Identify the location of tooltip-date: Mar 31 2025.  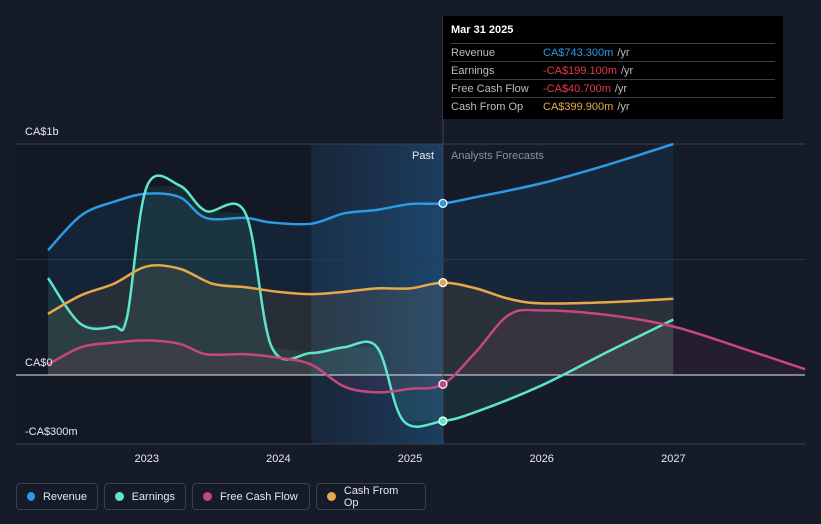
(482, 30).